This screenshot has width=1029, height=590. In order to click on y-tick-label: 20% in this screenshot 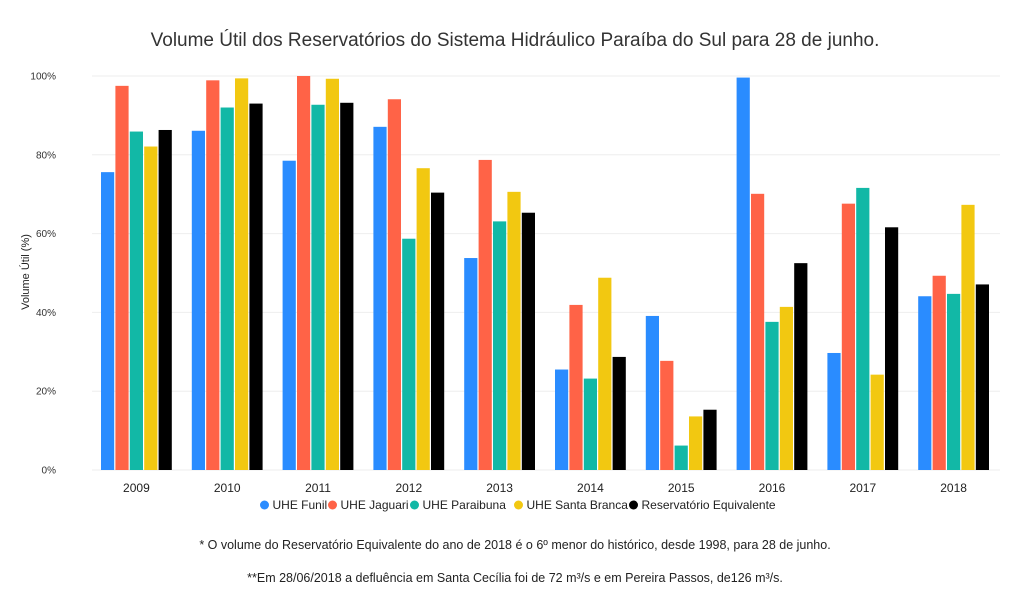, I will do `click(46, 392)`.